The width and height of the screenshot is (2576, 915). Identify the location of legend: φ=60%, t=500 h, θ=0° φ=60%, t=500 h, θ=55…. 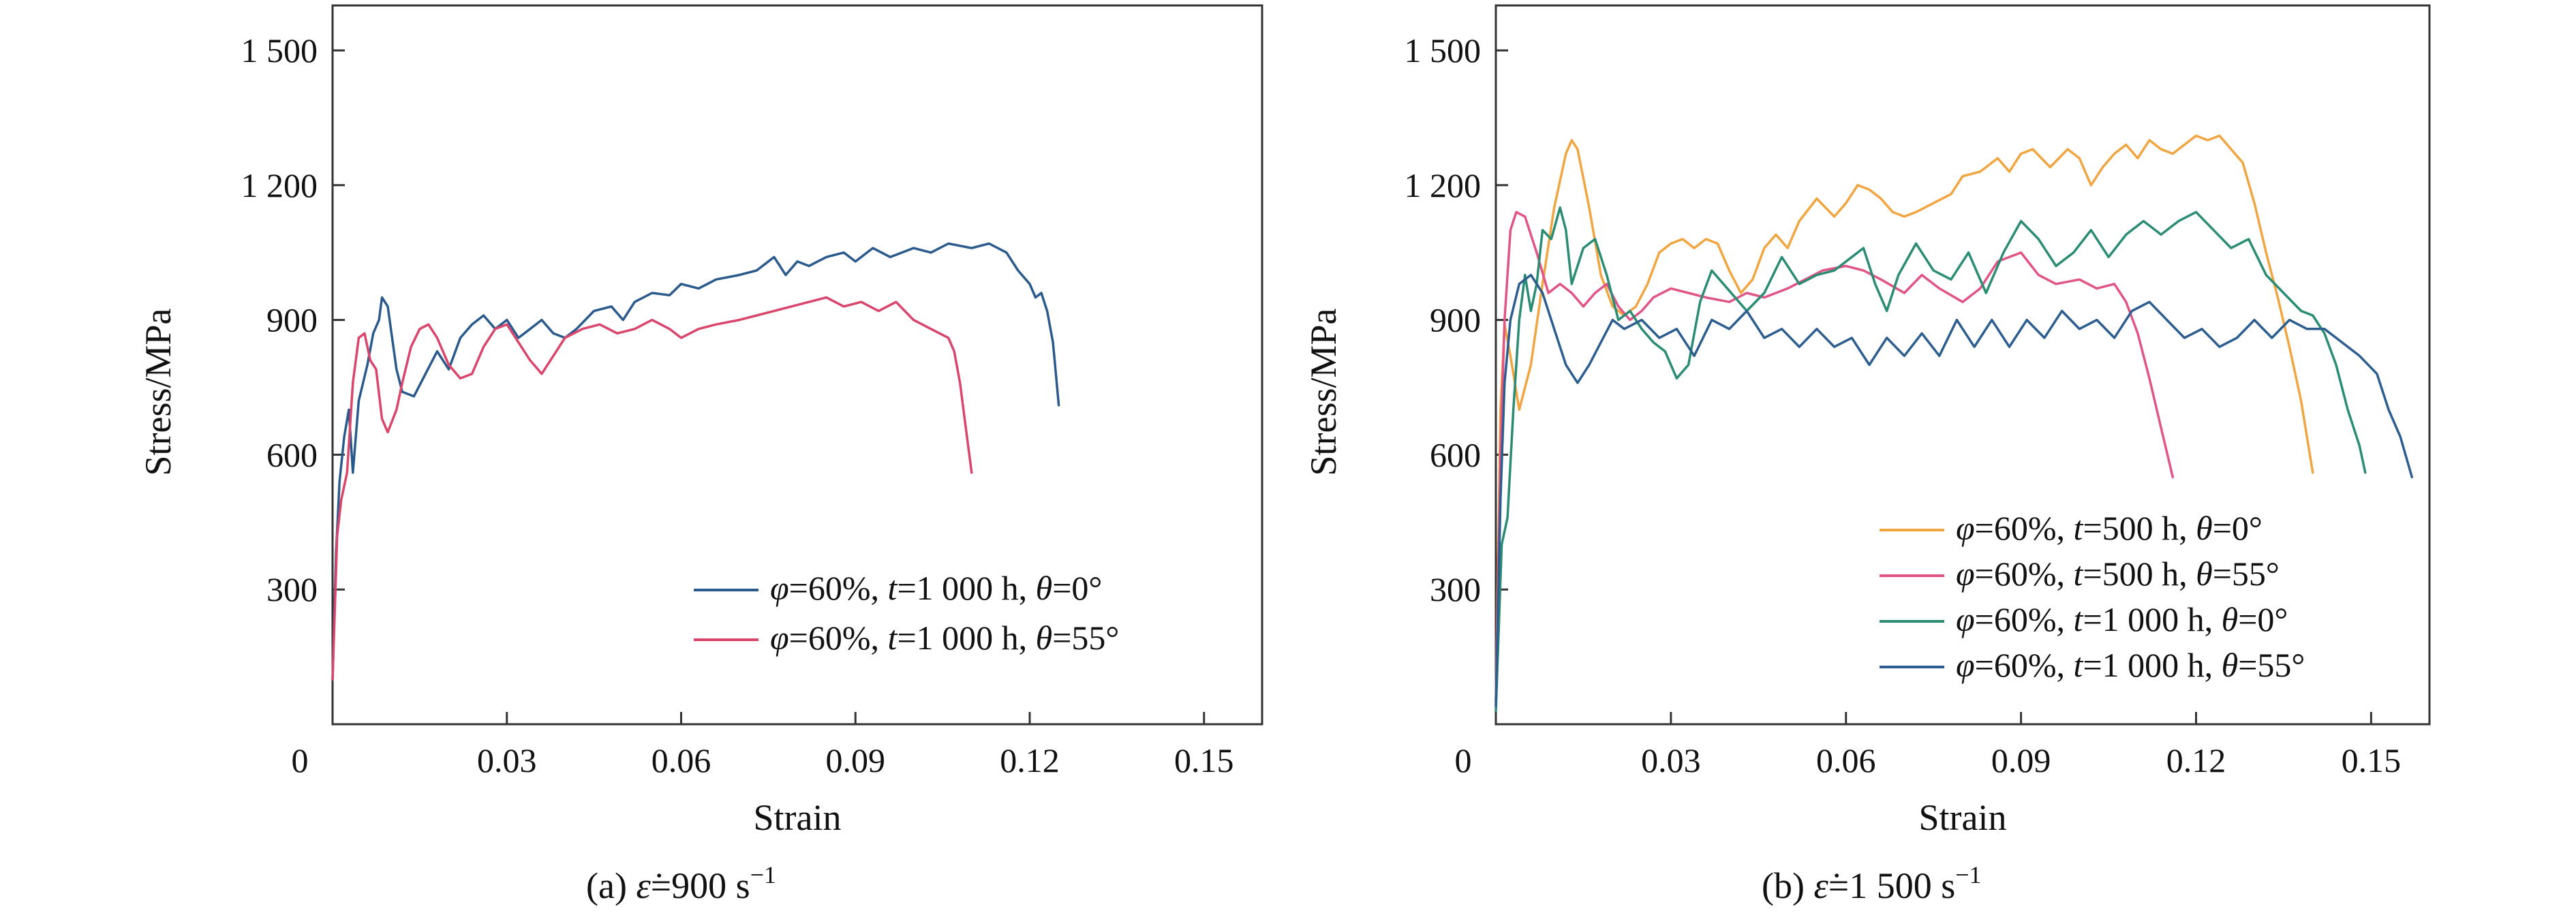
(2092, 596).